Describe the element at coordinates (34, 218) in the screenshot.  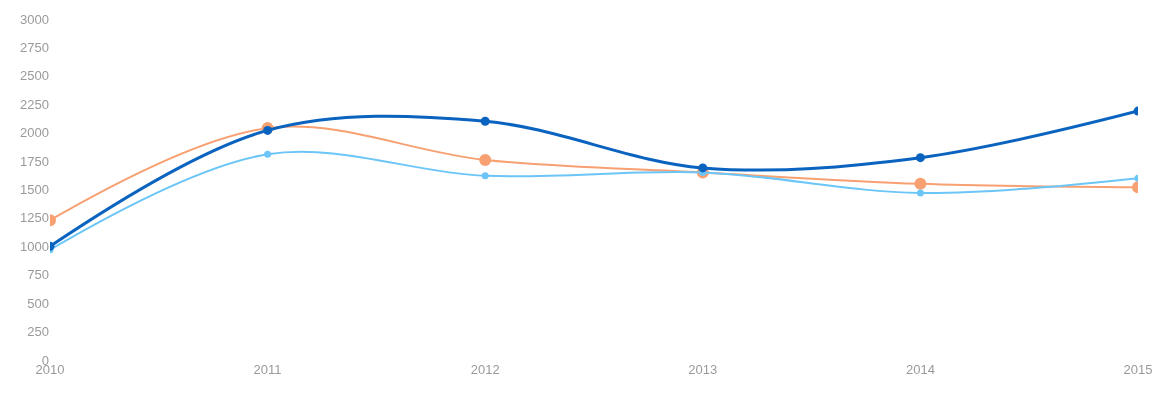
I see `y-tick-label: 1250` at that location.